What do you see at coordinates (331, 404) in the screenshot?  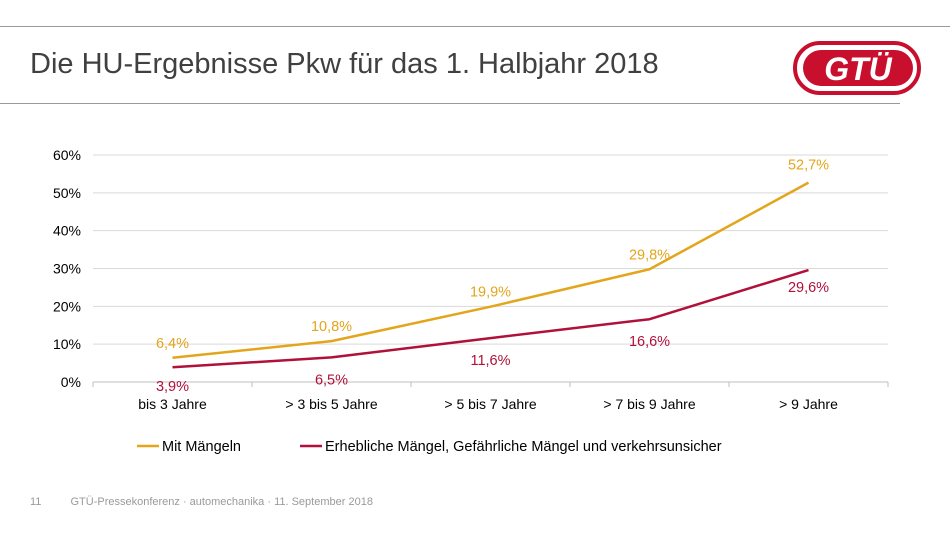 I see `x-tick-label: > 3 bis 5 Jahre` at bounding box center [331, 404].